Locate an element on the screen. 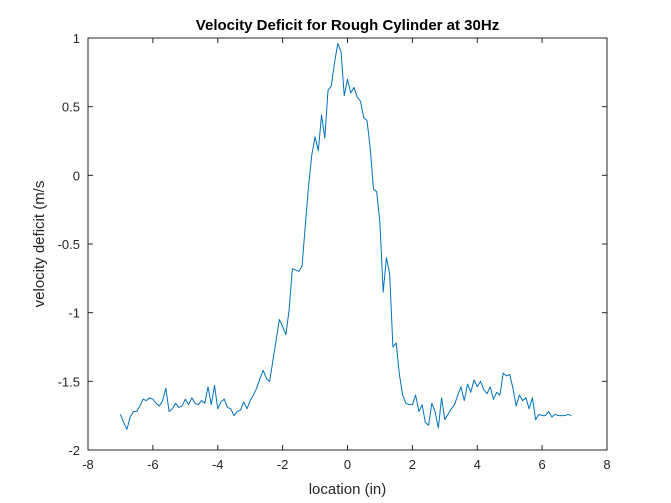 Image resolution: width=671 pixels, height=503 pixels. x-tick-label: -4 is located at coordinates (218, 464).